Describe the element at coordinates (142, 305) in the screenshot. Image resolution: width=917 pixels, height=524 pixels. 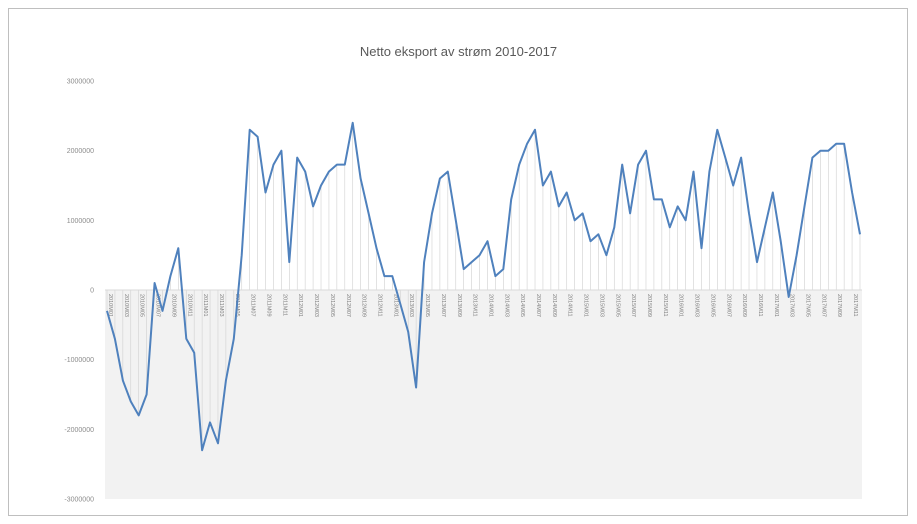
I see `x-tick-label: 2010M05` at that location.